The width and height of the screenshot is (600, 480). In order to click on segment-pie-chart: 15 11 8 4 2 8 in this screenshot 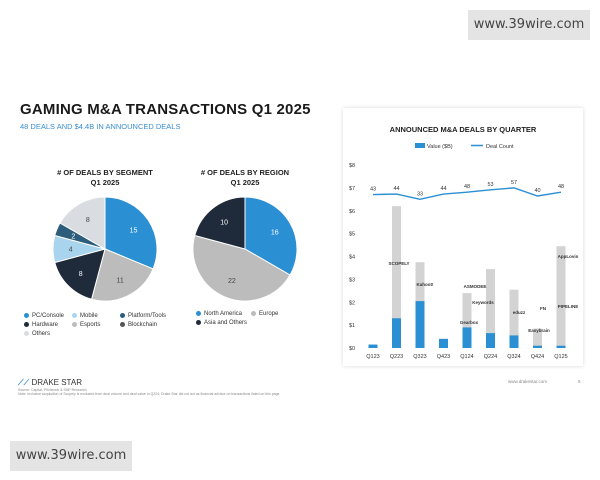, I will do `click(105, 249)`.